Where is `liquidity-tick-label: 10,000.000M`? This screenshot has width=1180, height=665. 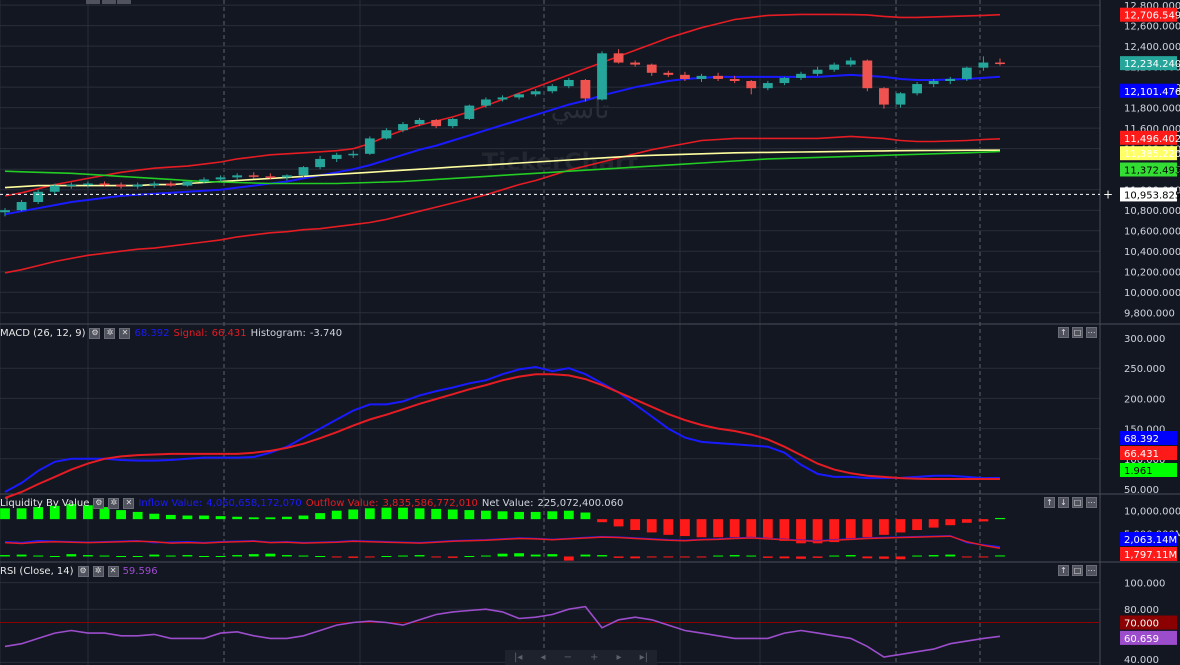 liquidity-tick-label: 10,000.000M is located at coordinates (1152, 511).